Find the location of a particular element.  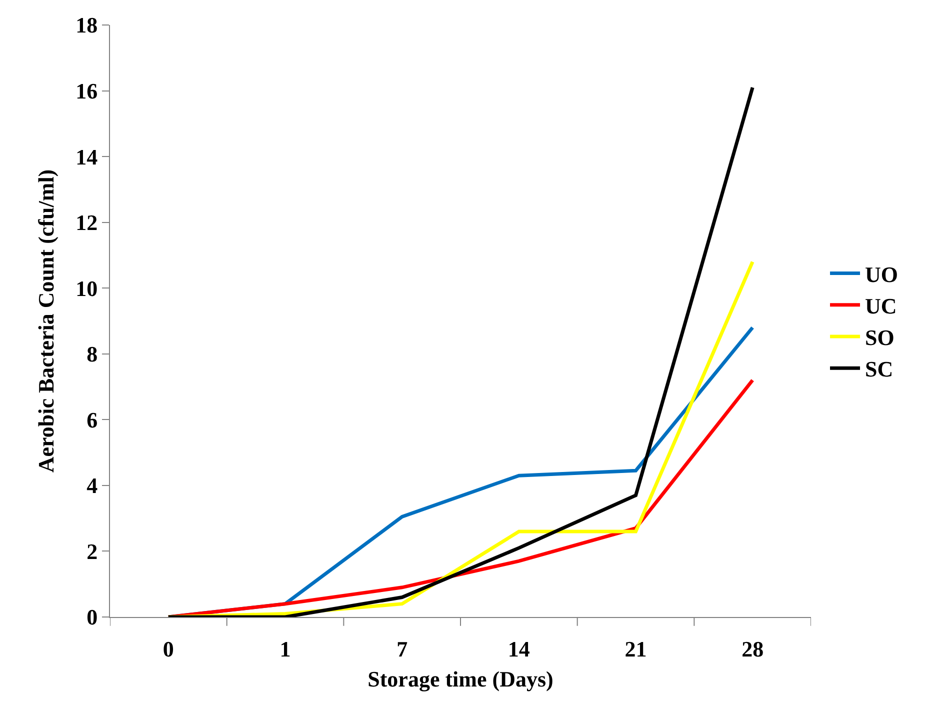

x-tick-label: 7 is located at coordinates (402, 649).